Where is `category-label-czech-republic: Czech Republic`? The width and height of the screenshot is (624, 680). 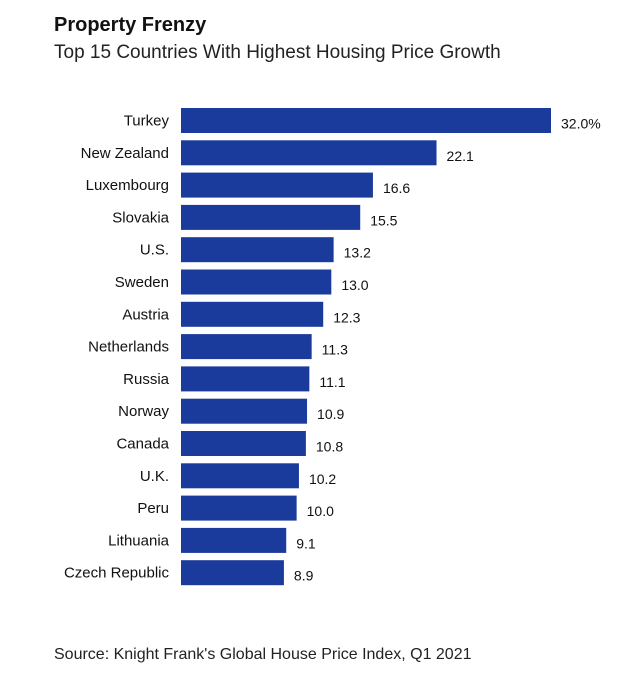 category-label-czech-republic: Czech Republic is located at coordinates (117, 573).